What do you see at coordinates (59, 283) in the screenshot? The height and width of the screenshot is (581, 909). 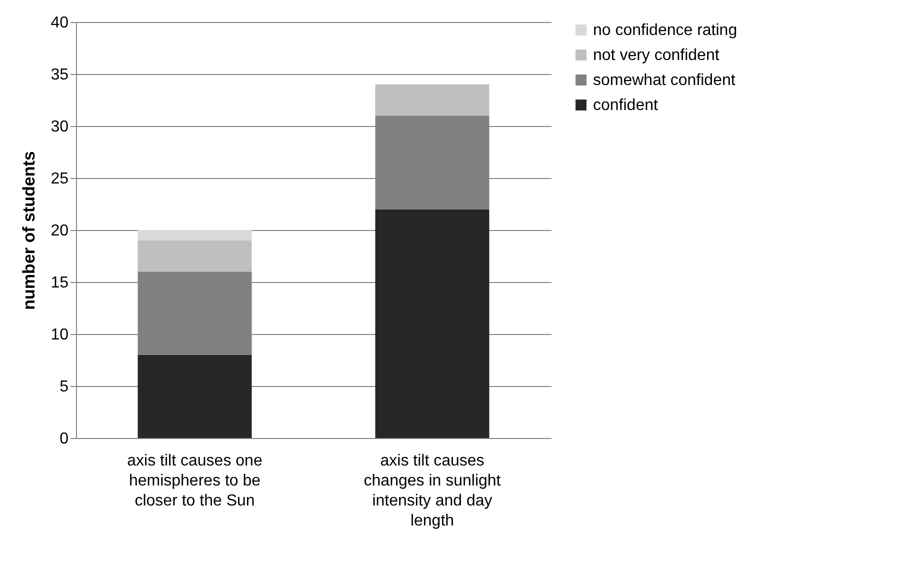 I see `y-tick-label: 15` at bounding box center [59, 283].